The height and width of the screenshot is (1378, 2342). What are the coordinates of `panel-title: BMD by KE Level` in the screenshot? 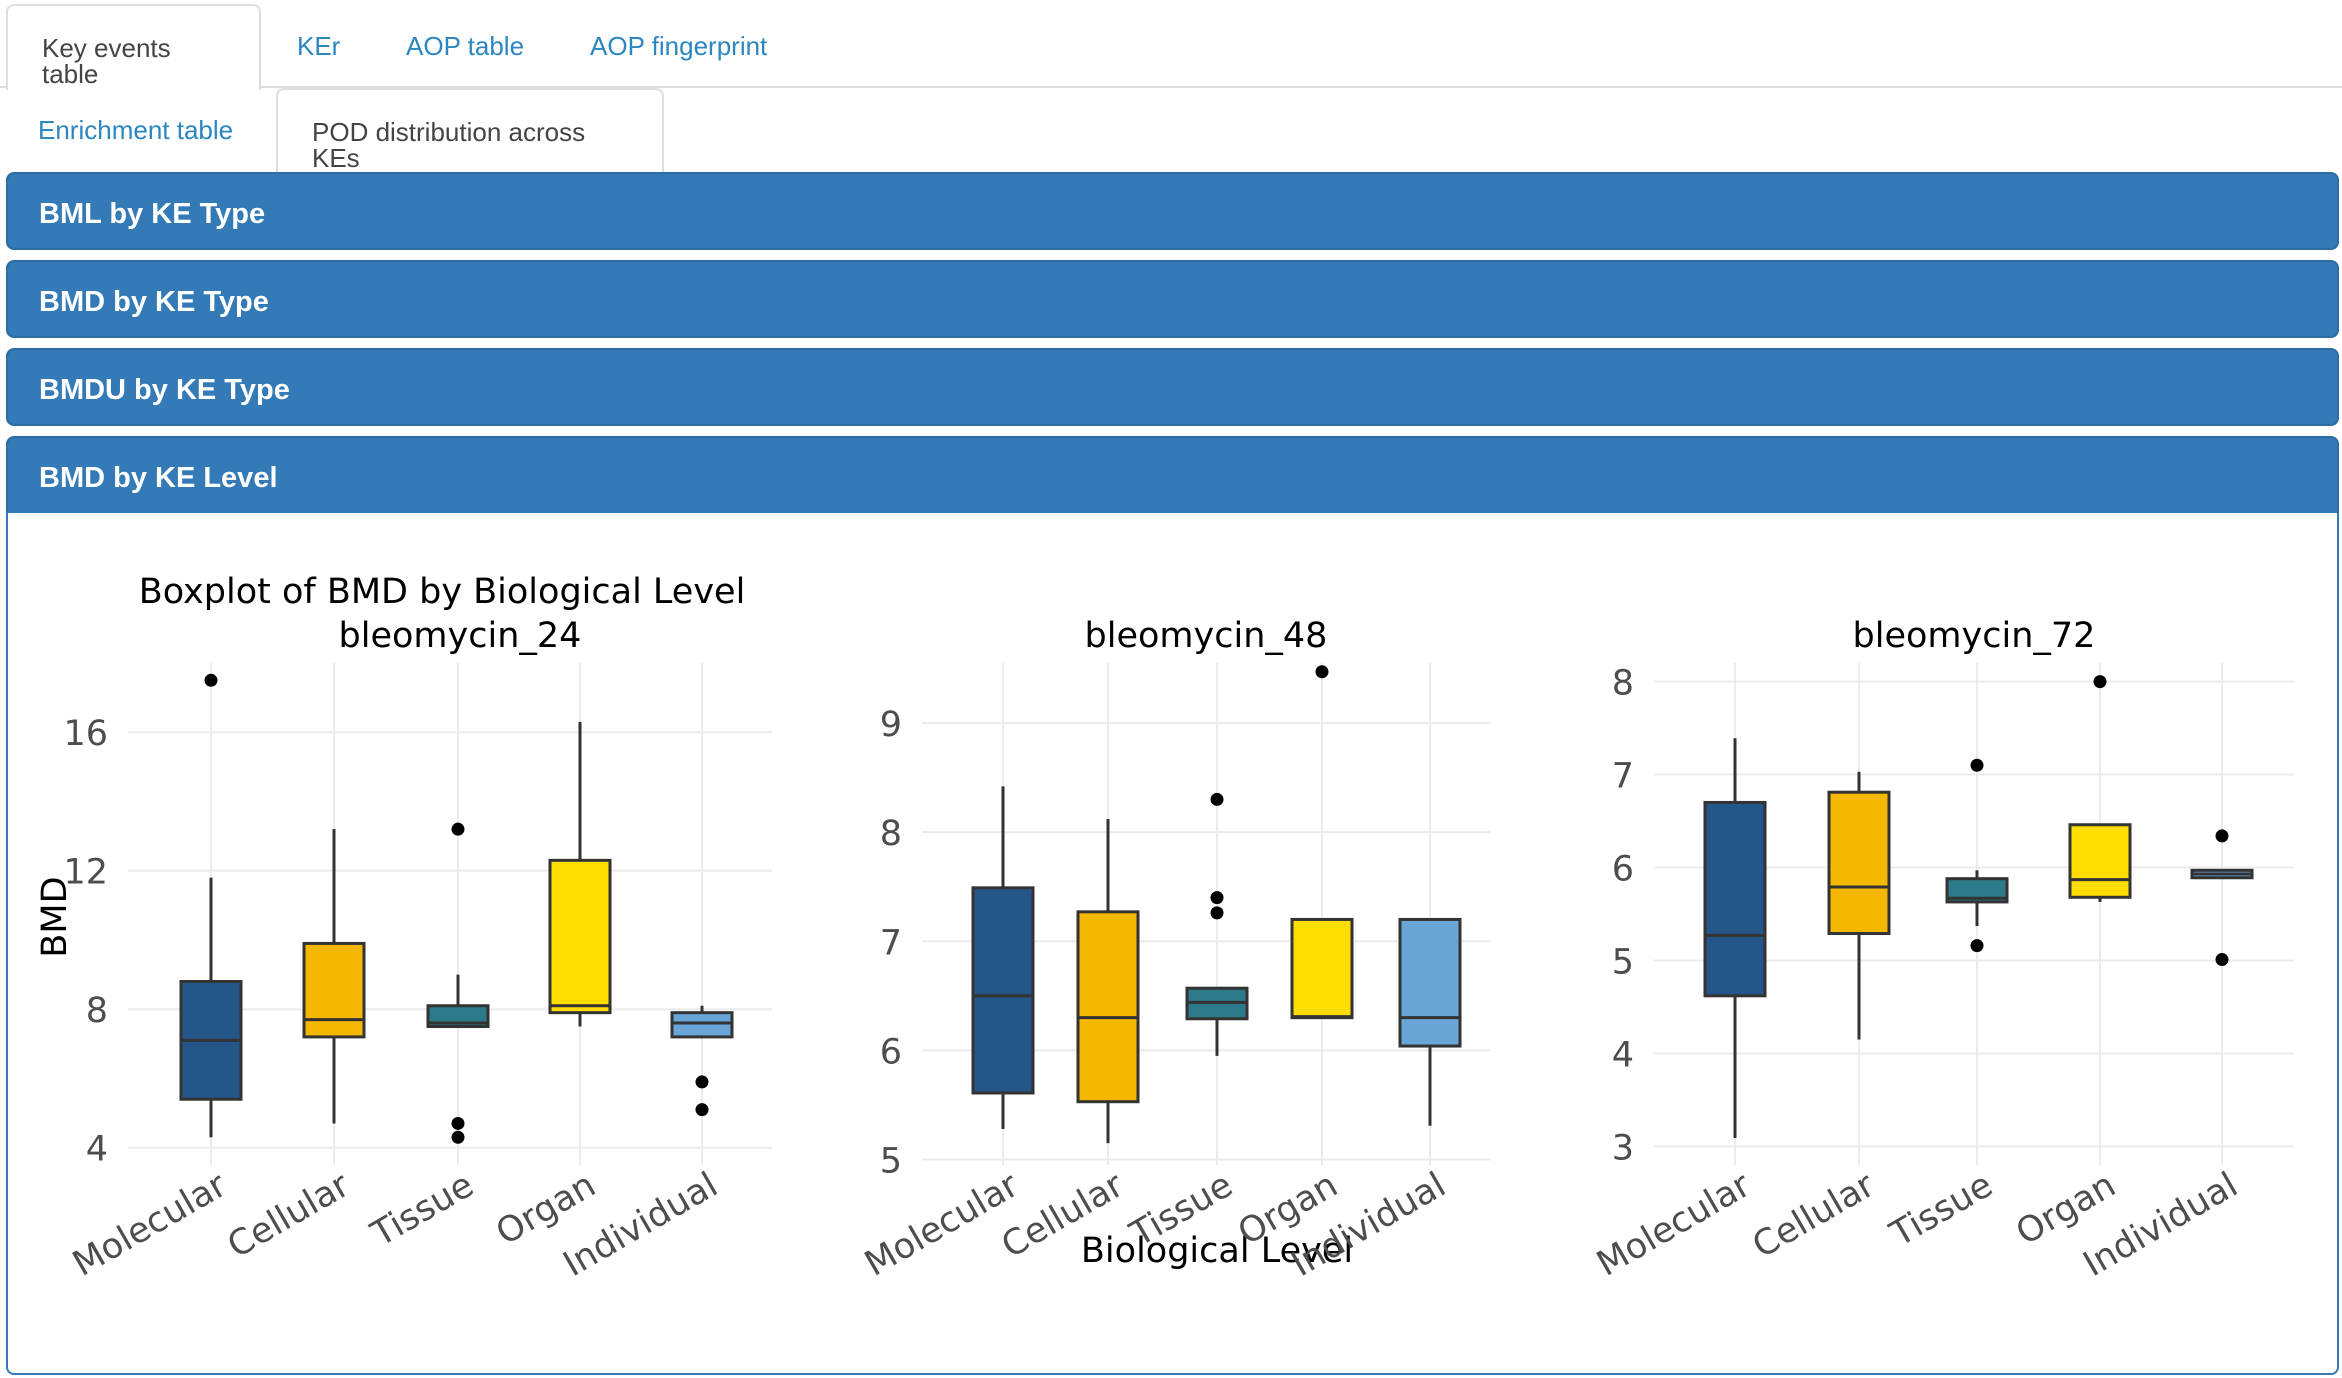 It's located at (158, 478).